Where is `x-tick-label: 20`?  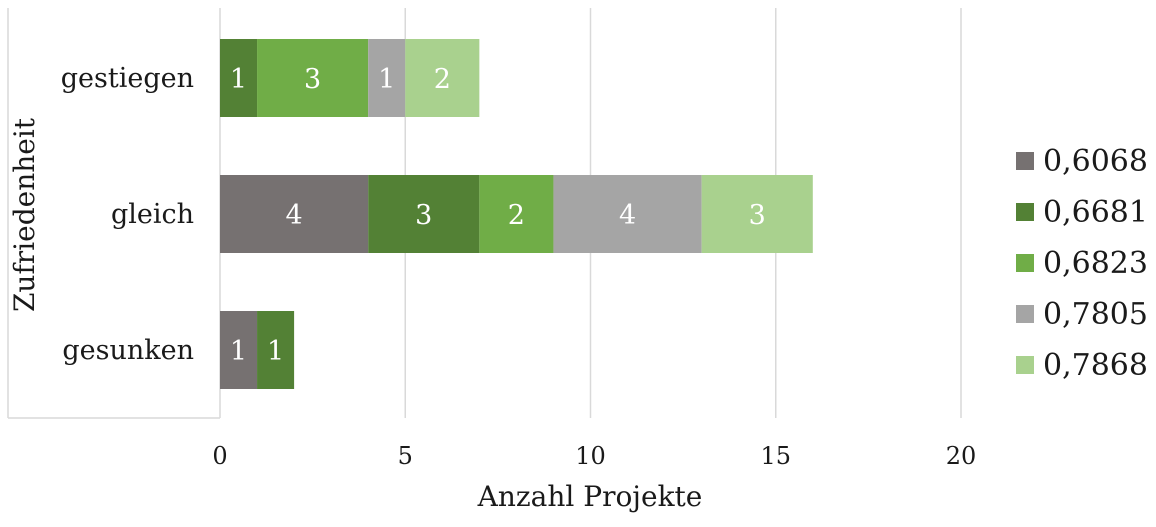
x-tick-label: 20 is located at coordinates (961, 456).